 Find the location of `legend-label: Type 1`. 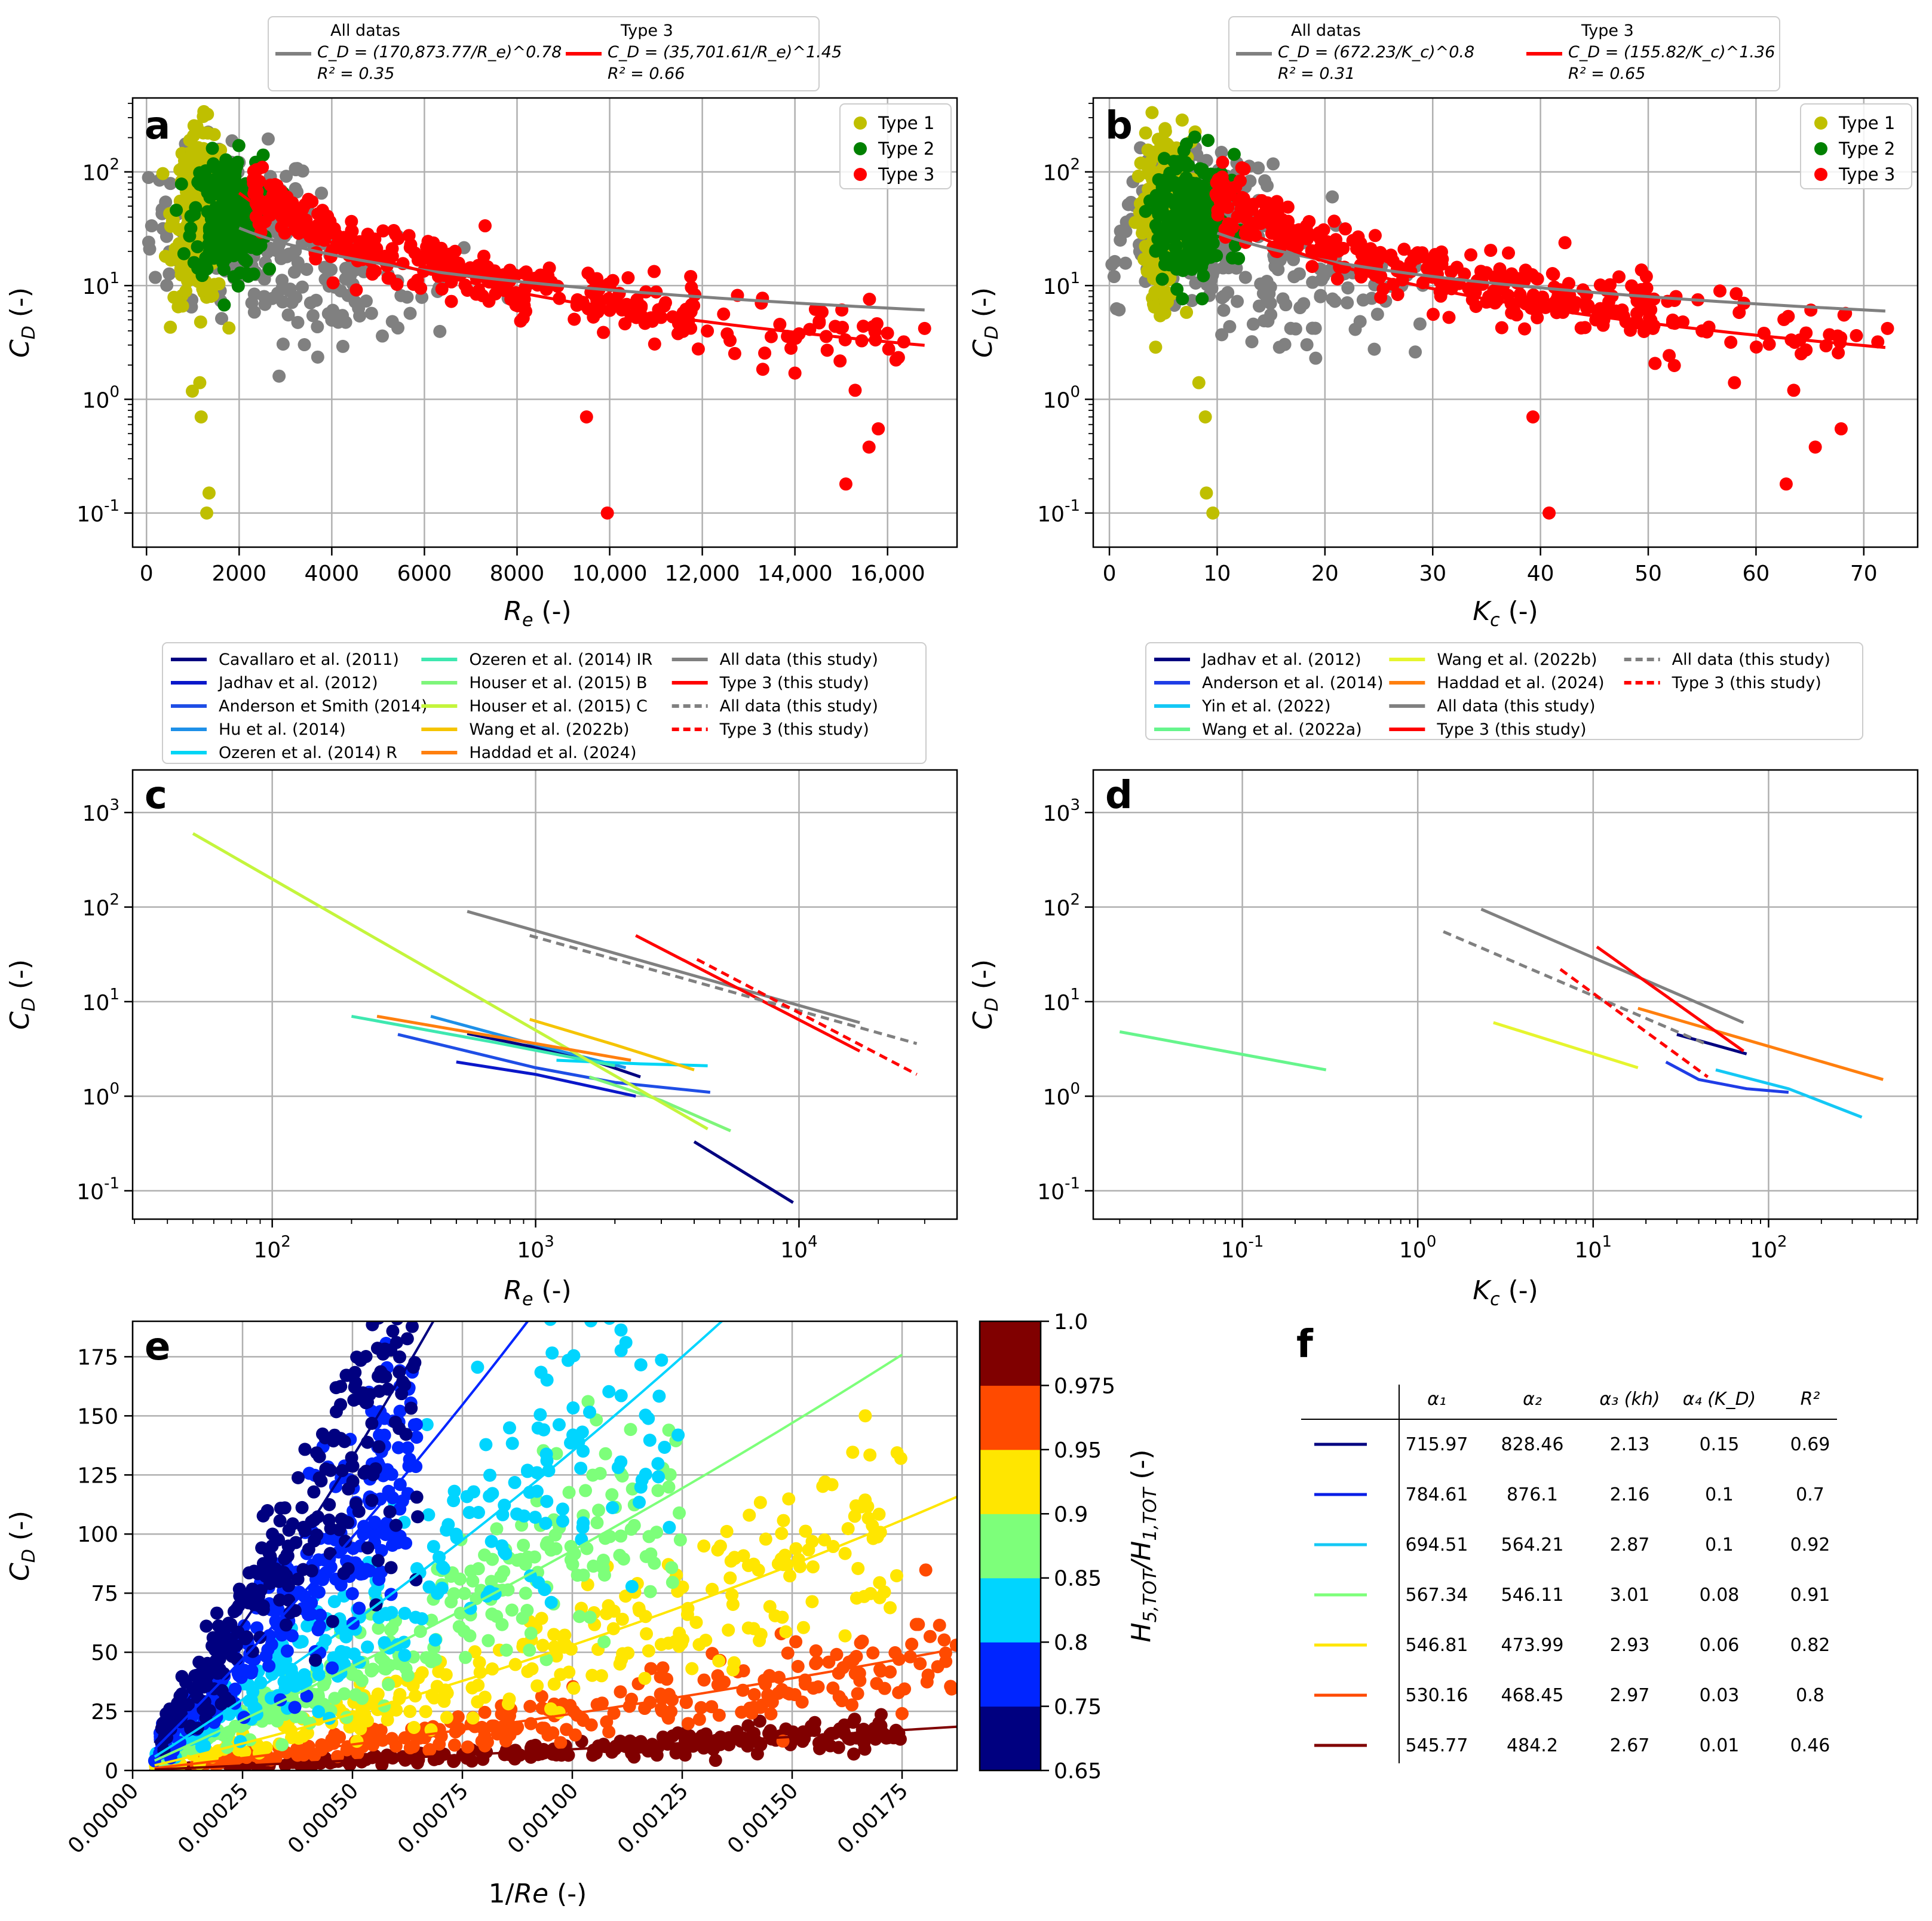

legend-label: Type 1 is located at coordinates (1866, 123).